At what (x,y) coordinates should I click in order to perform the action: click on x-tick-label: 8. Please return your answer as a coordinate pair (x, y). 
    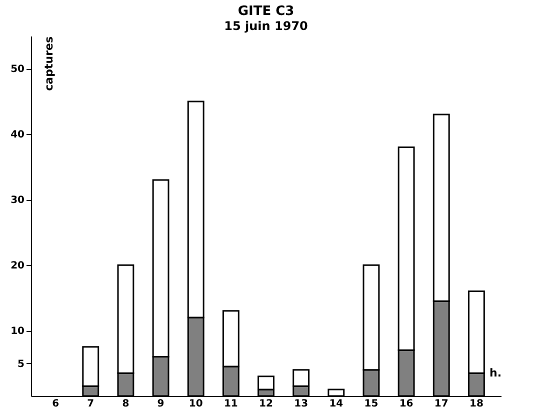
    Looking at the image, I should click on (126, 404).